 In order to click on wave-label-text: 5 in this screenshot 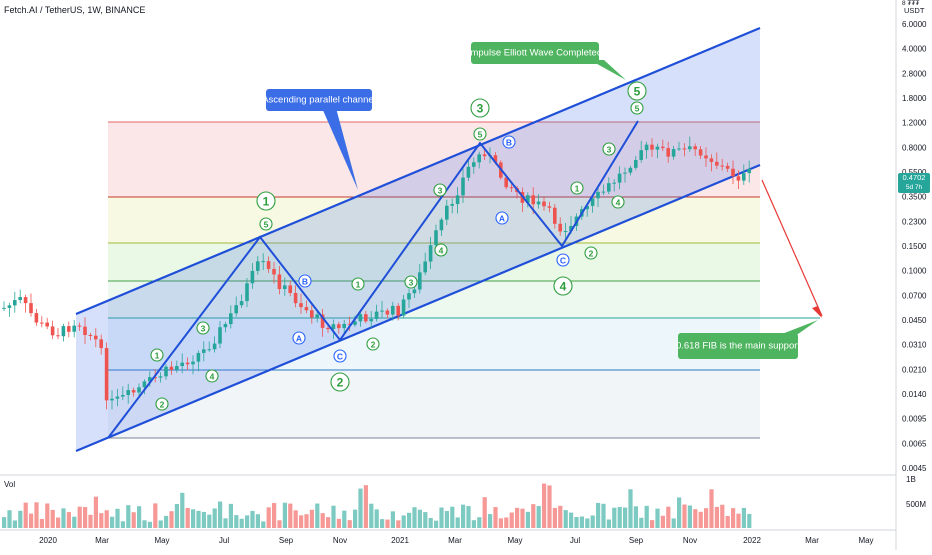, I will do `click(266, 225)`.